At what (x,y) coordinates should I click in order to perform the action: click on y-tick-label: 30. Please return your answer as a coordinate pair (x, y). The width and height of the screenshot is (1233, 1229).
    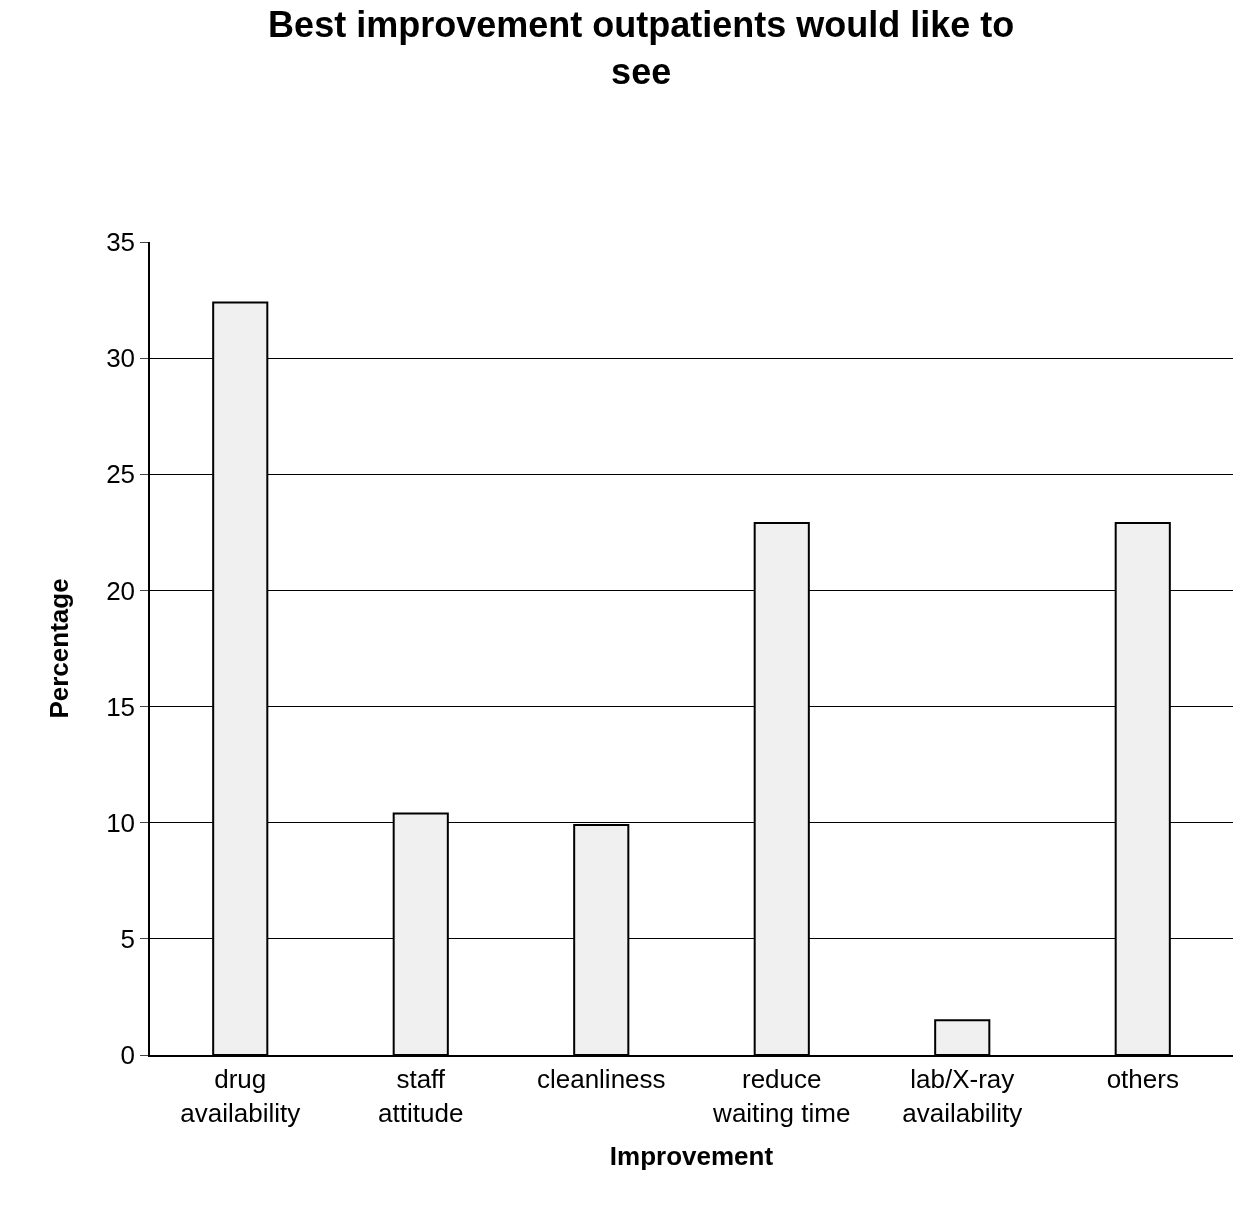
    Looking at the image, I should click on (121, 358).